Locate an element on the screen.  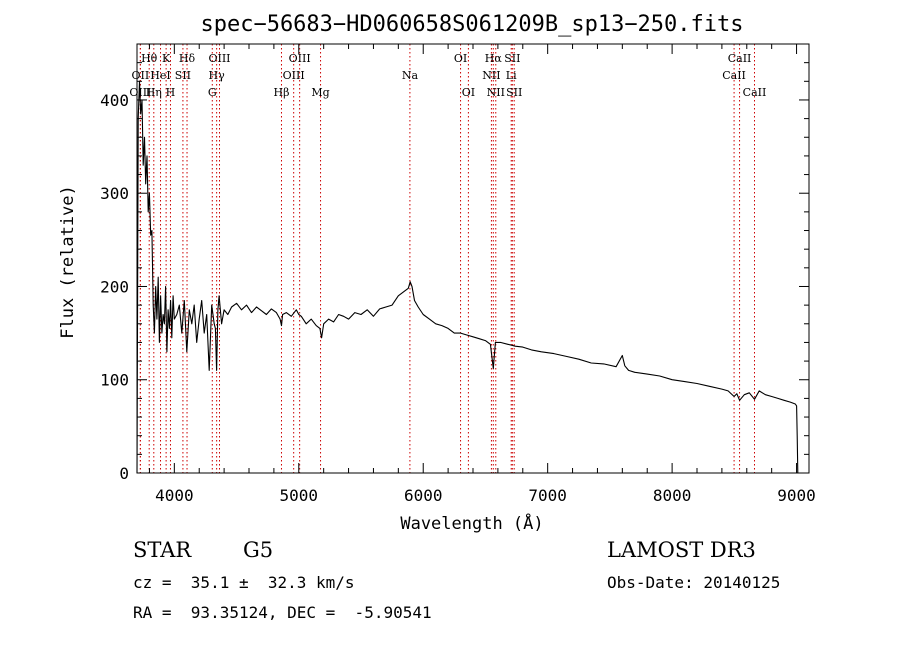
y-axis-label: Flux (relative) is located at coordinates (68, 262).